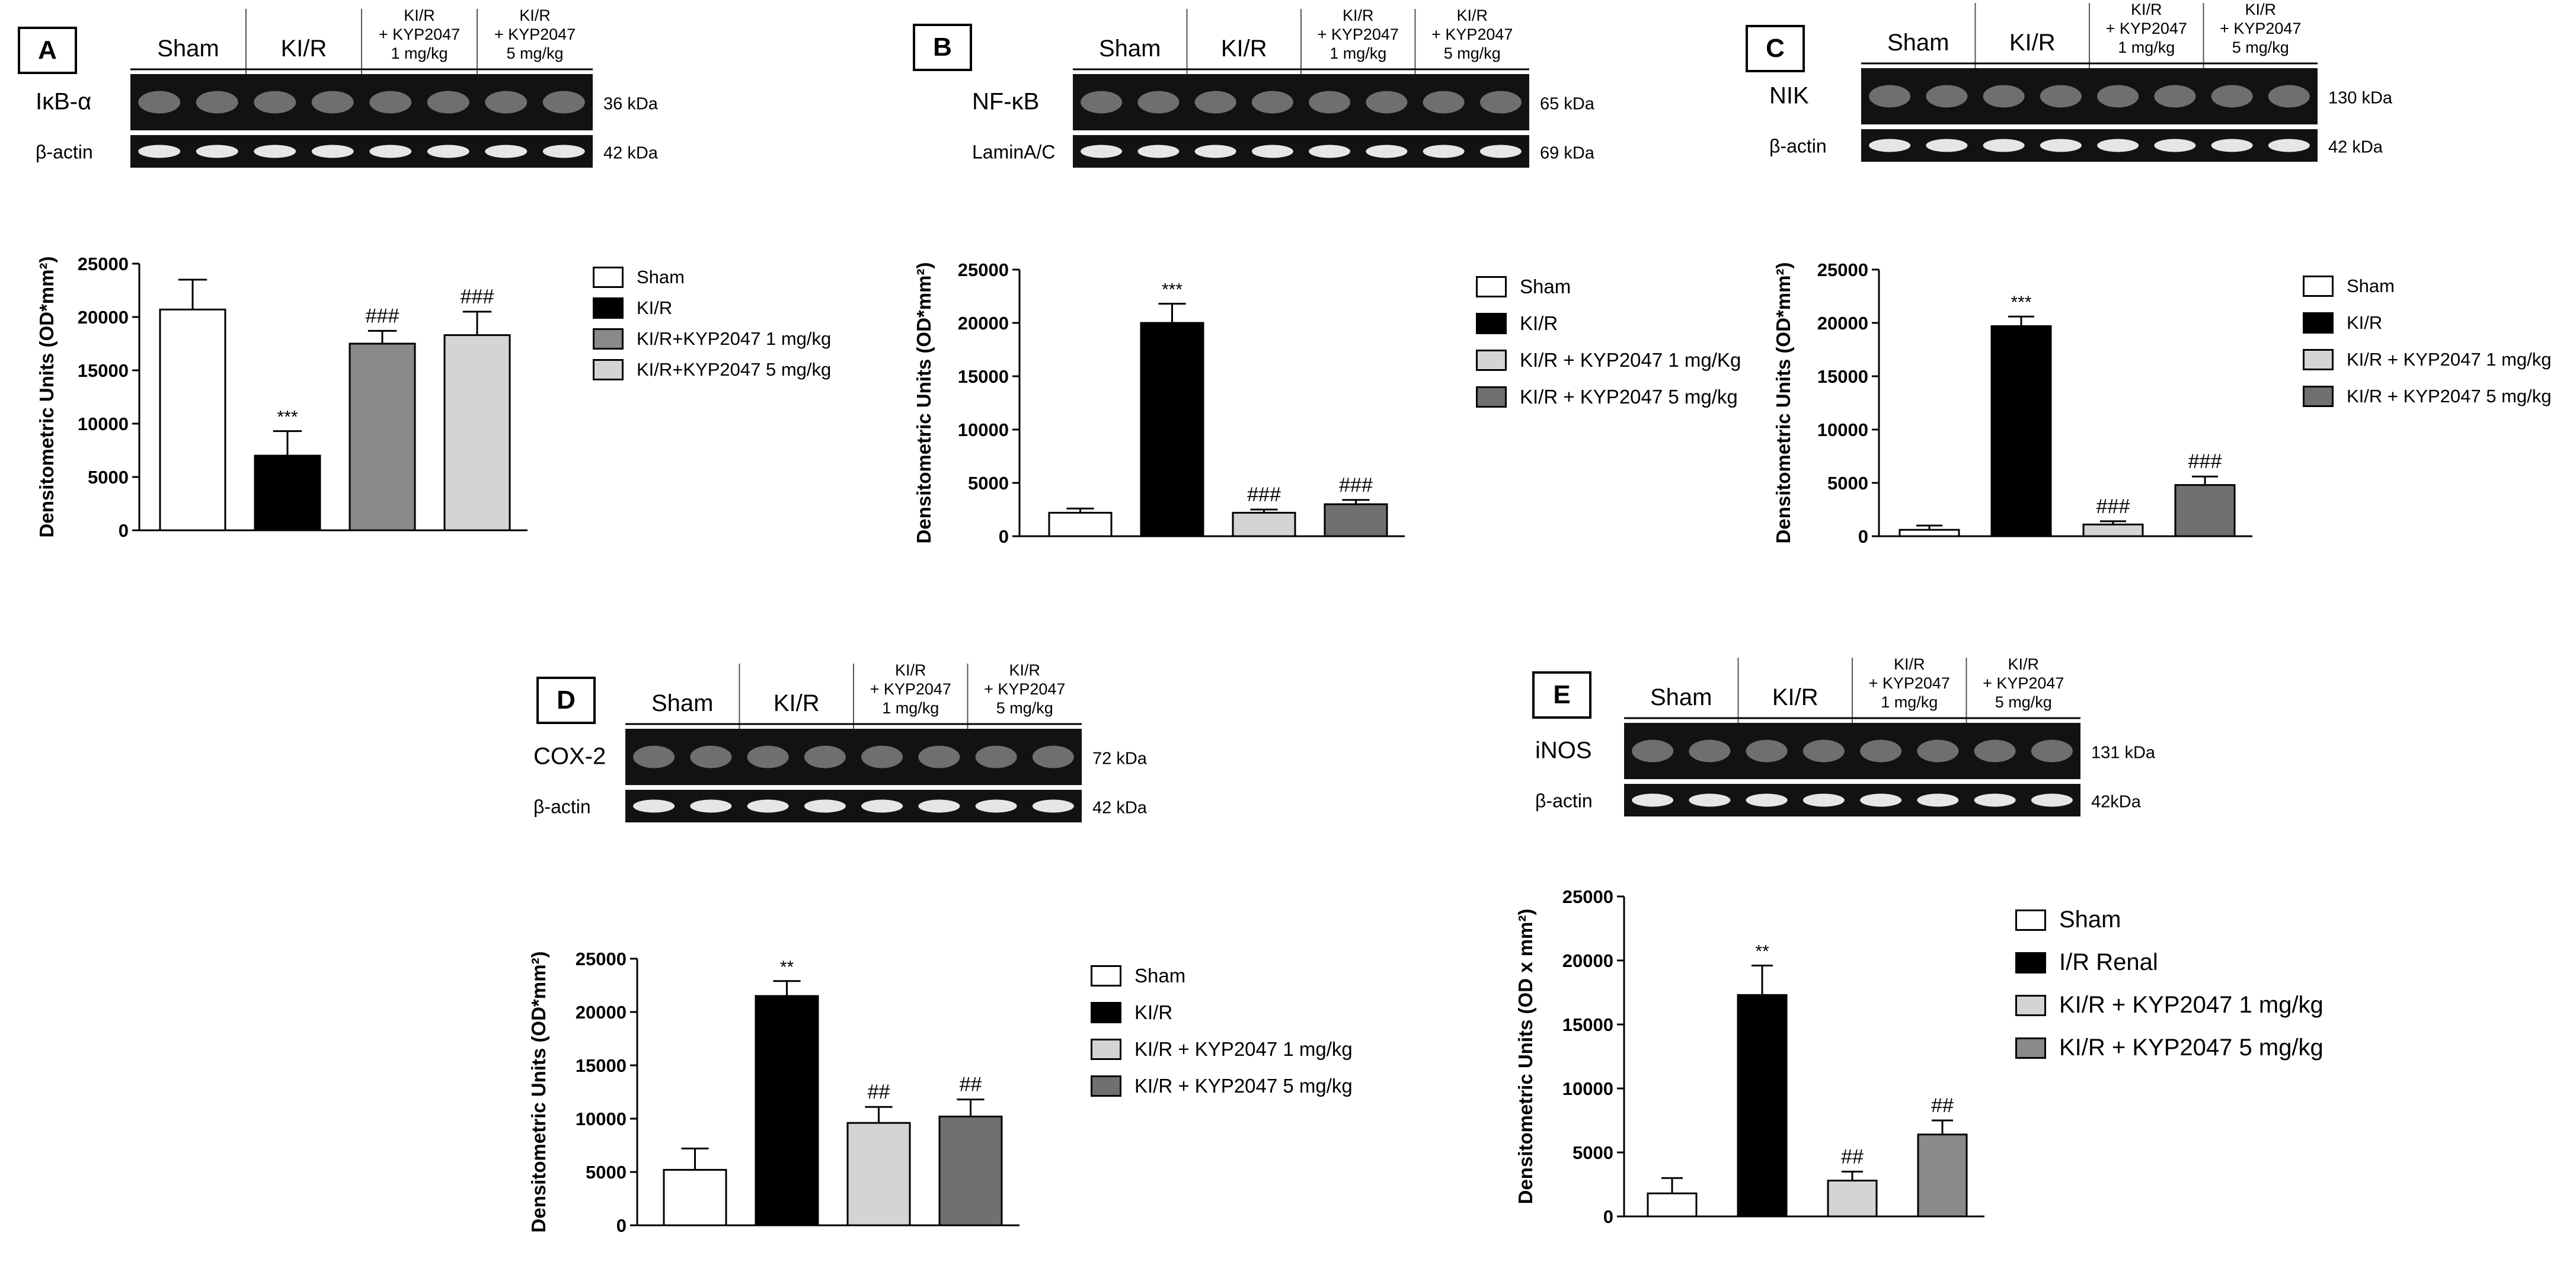  What do you see at coordinates (631, 104) in the screenshot?
I see `kda-label: 36 kDa` at bounding box center [631, 104].